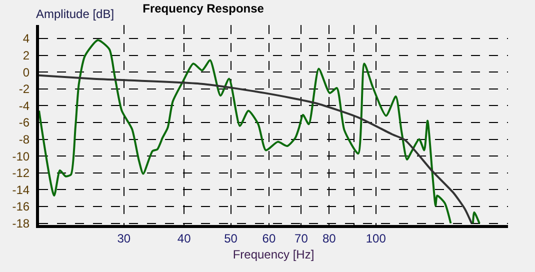  Describe the element at coordinates (24, 105) in the screenshot. I see `y-tick-label: -4` at that location.